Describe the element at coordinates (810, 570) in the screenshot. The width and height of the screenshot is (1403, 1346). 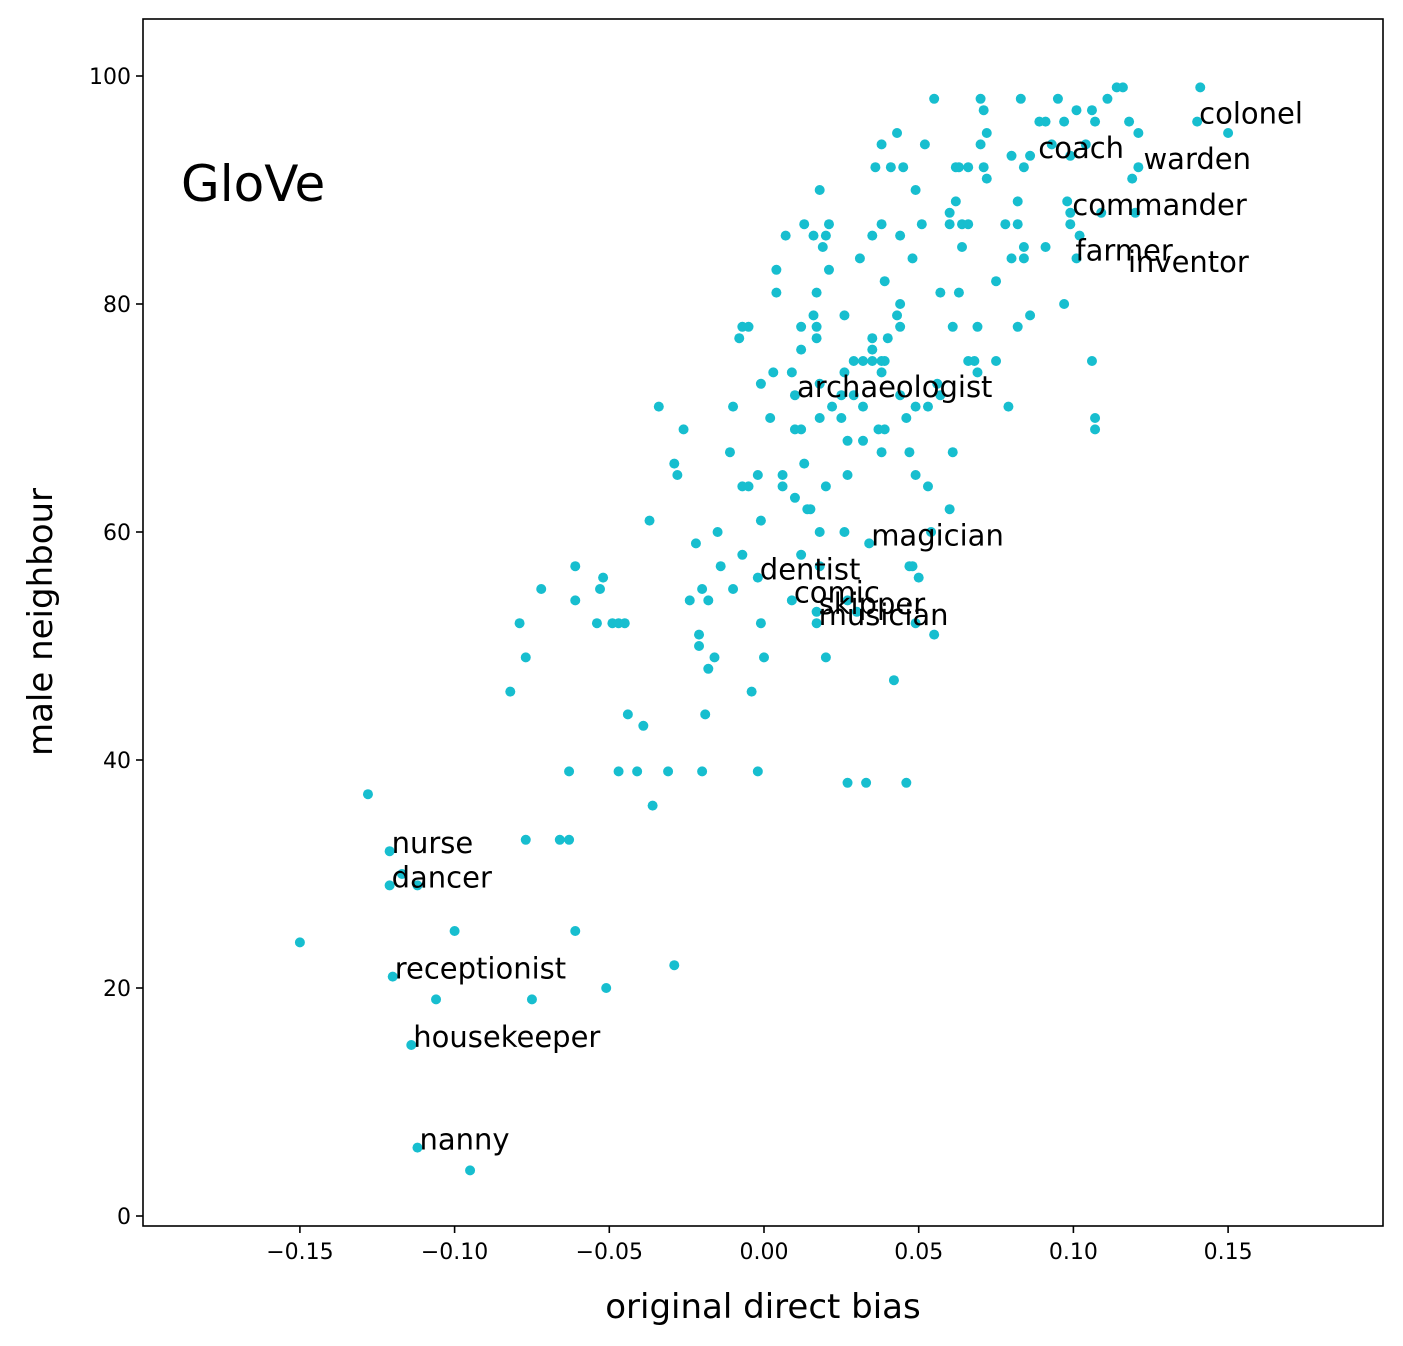
I see `point-annotation: dentist` at that location.